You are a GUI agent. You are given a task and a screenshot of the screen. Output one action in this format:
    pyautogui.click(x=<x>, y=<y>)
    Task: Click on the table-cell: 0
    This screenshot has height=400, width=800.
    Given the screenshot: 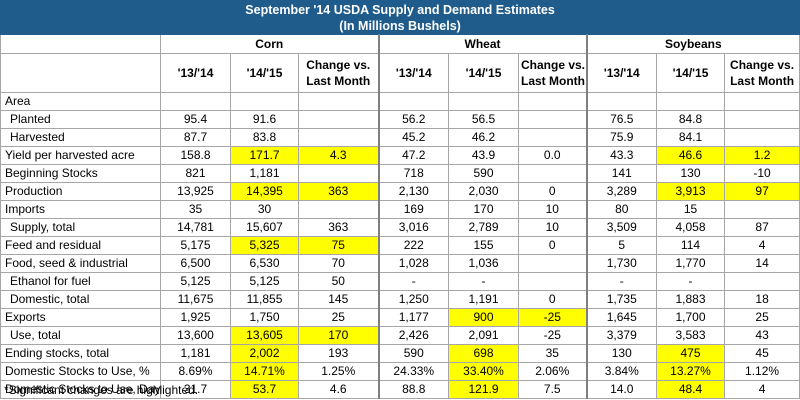 What is the action you would take?
    pyautogui.click(x=552, y=299)
    